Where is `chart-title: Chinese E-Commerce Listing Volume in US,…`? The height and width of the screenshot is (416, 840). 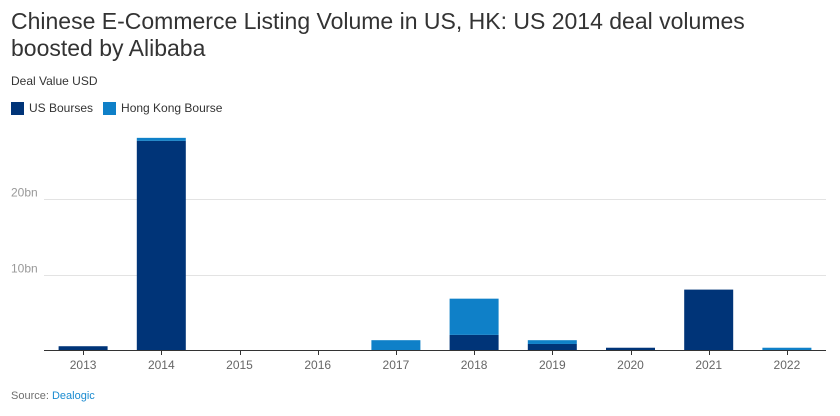
chart-title: Chinese E-Commerce Listing Volume in US,… is located at coordinates (378, 34).